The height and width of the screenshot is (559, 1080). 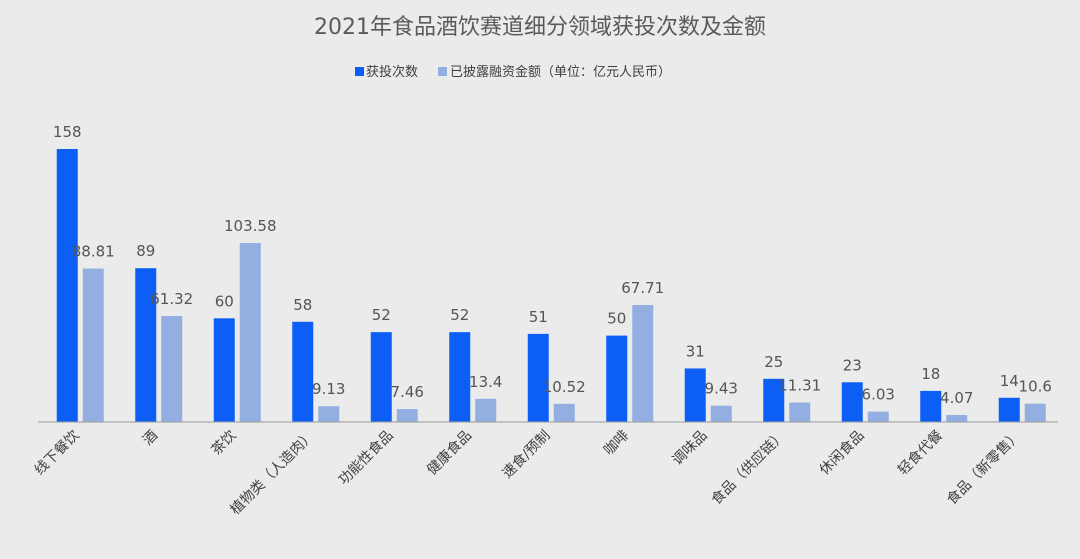 I want to click on data-label-amount-3: 9.13, so click(x=328, y=389).